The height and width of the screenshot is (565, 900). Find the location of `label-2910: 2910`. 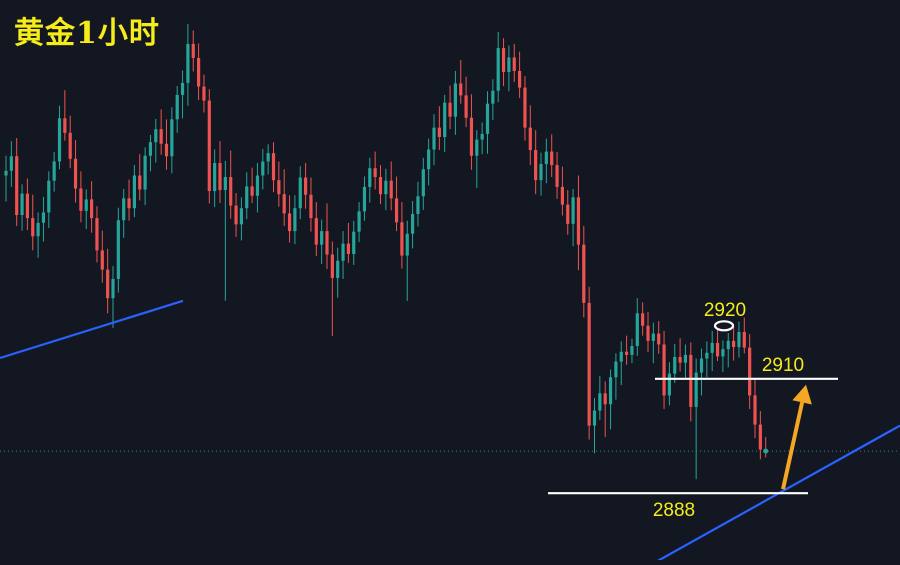

label-2910: 2910 is located at coordinates (783, 365).